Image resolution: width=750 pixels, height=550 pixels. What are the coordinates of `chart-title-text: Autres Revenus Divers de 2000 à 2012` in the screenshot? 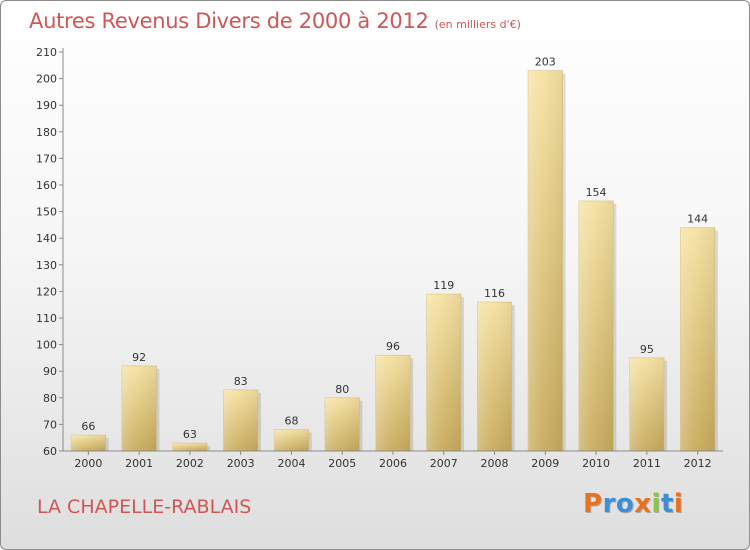 It's located at (229, 21).